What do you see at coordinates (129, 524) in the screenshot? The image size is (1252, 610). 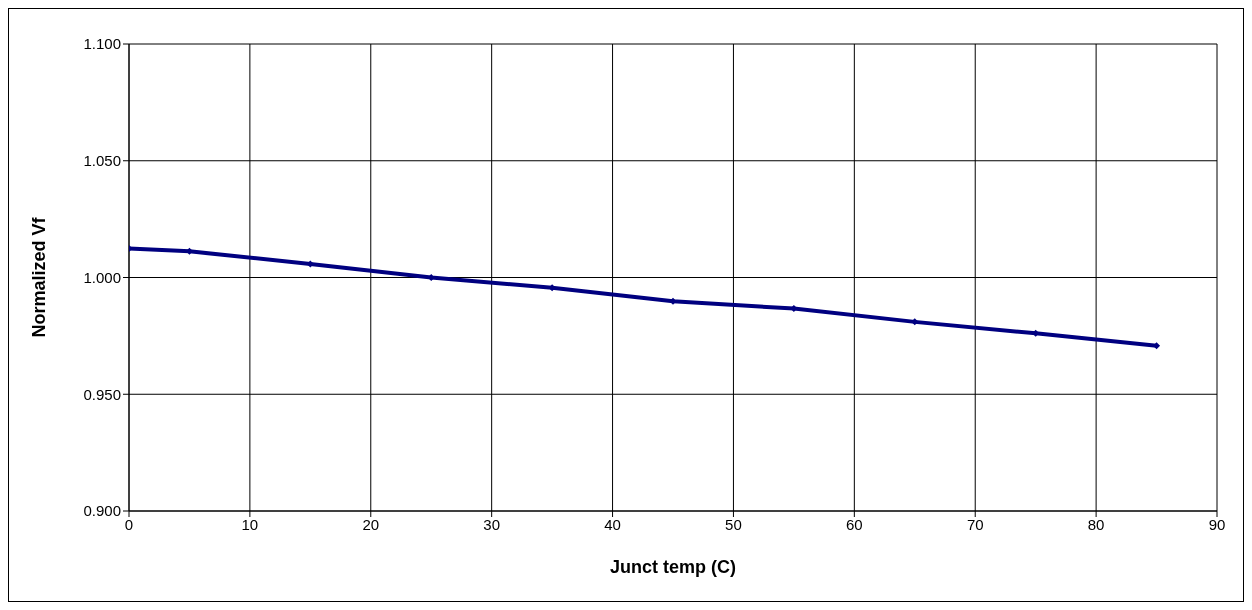 I see `x-tick-label: 0` at bounding box center [129, 524].